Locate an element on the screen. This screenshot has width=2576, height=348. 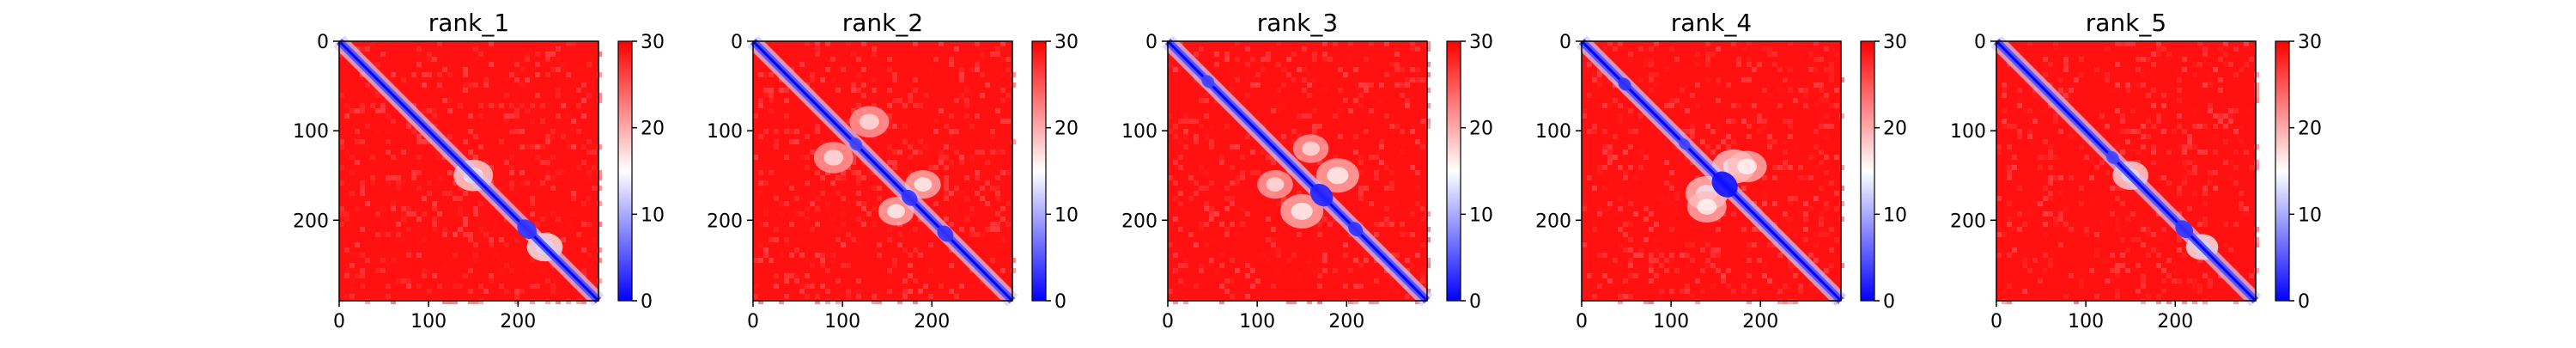
y-tick-label: 100 is located at coordinates (1968, 132).